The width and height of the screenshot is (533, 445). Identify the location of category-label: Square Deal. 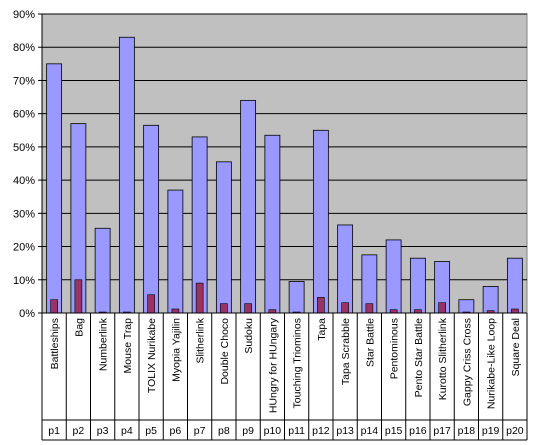
(516, 347).